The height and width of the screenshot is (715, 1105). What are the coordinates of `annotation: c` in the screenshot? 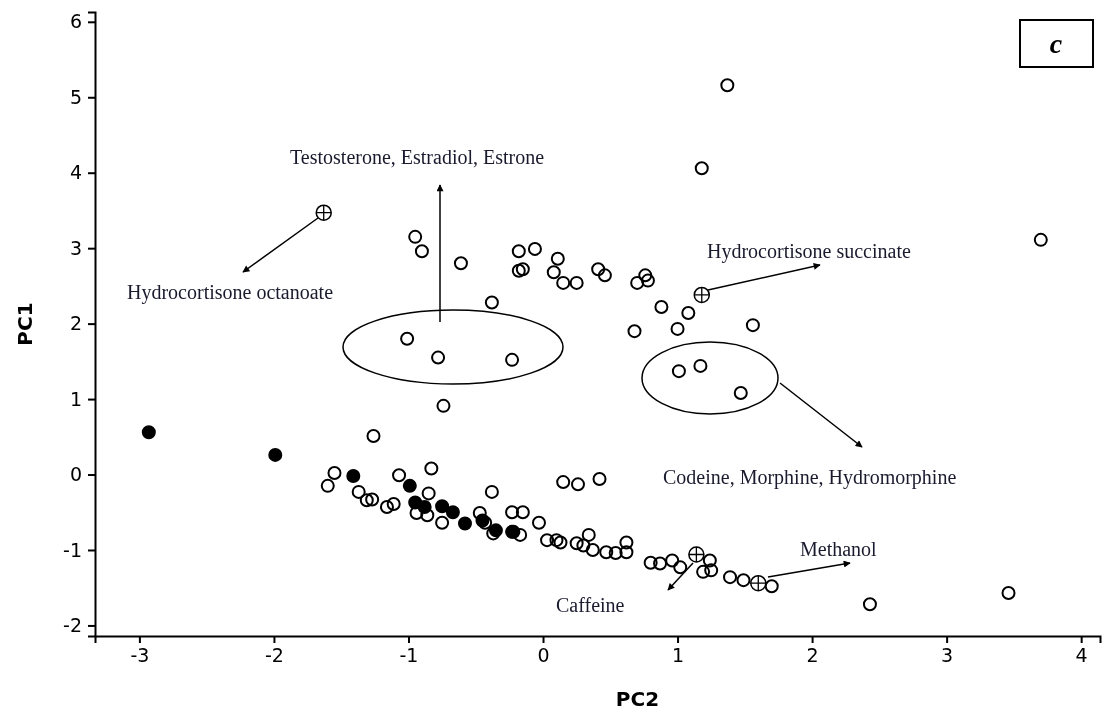 It's located at (1056, 43).